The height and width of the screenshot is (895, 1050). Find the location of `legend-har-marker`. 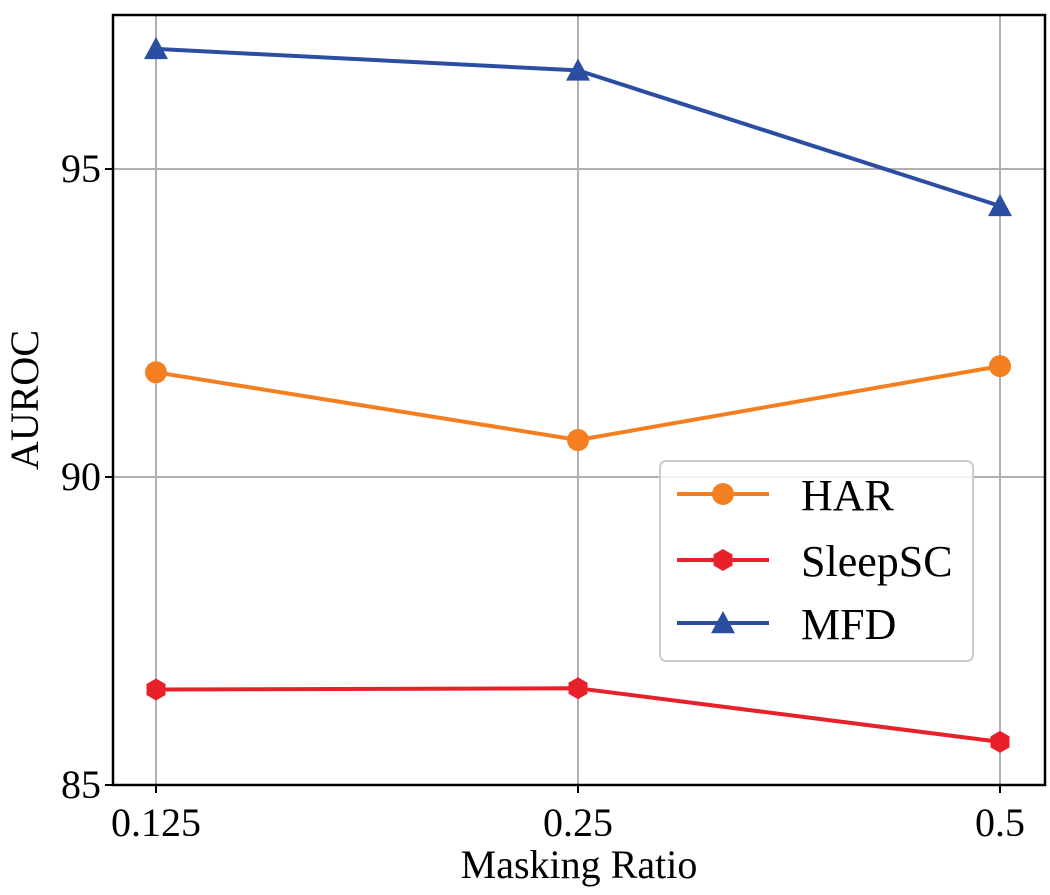

legend-har-marker is located at coordinates (723, 494).